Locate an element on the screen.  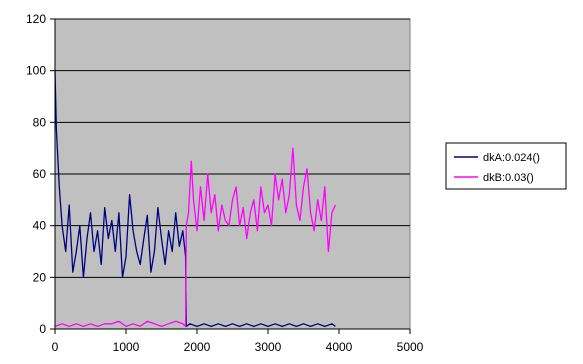
y-tick-label: 0 is located at coordinates (42, 329).